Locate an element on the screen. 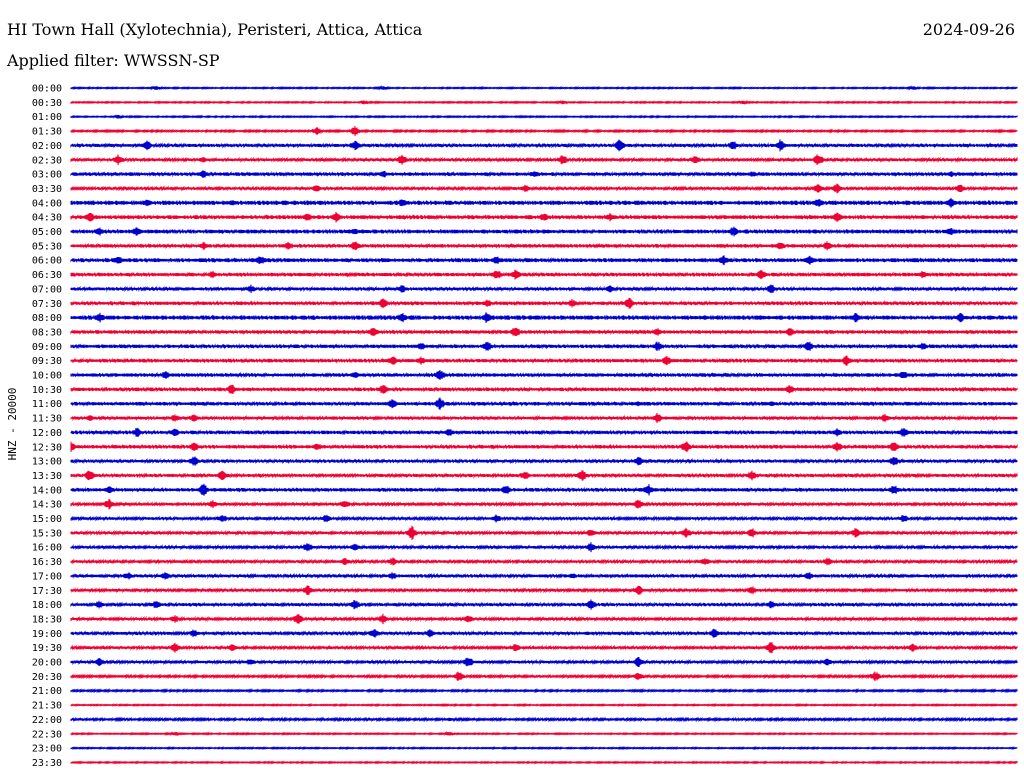 The image size is (1024, 780). row-label-1730: 17:30 is located at coordinates (47, 591).